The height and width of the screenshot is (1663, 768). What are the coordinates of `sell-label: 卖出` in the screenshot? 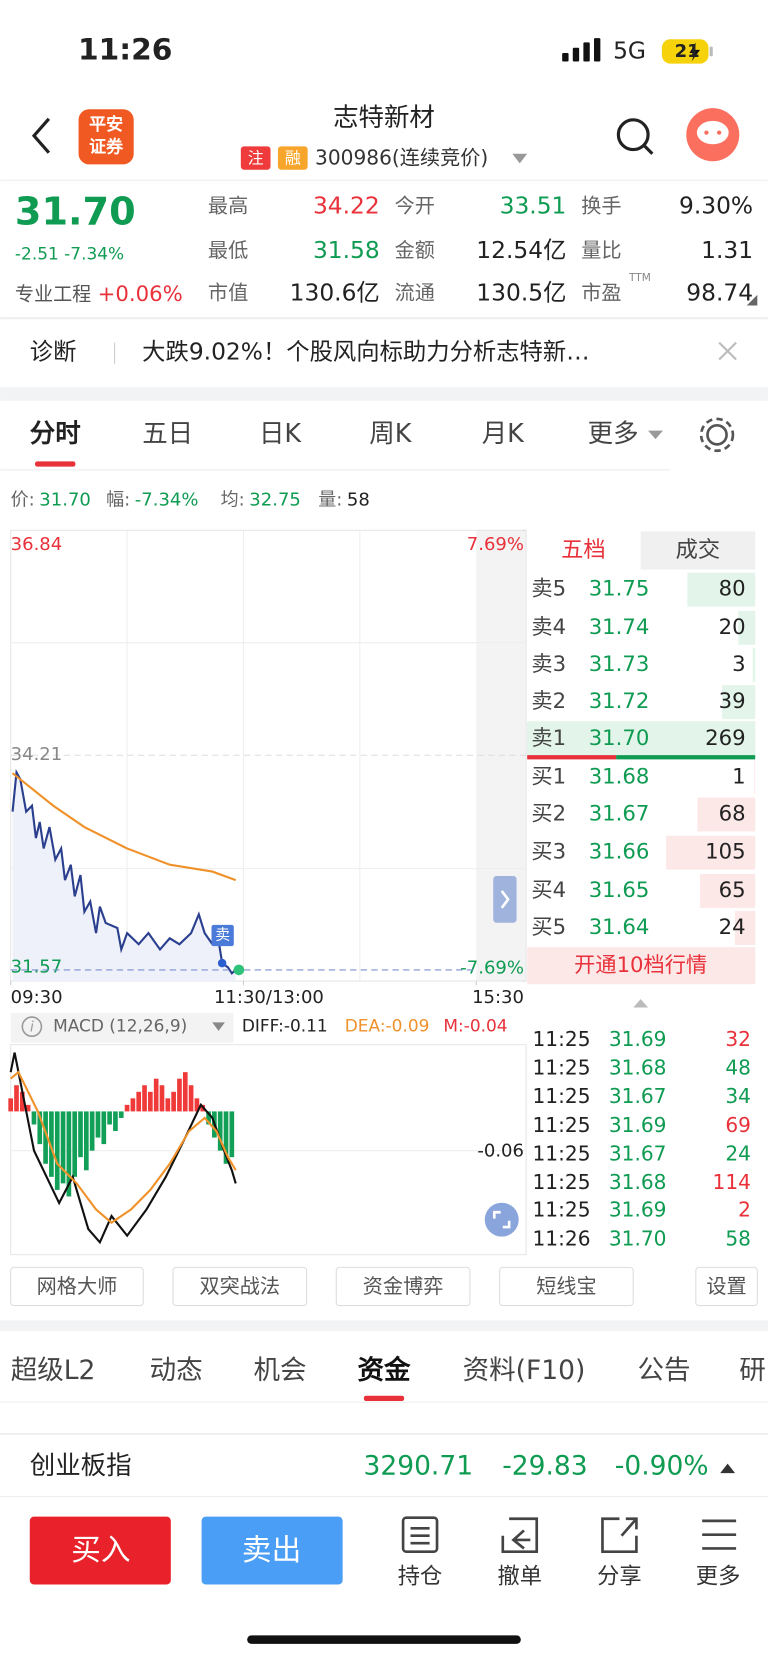 It's located at (271, 1550).